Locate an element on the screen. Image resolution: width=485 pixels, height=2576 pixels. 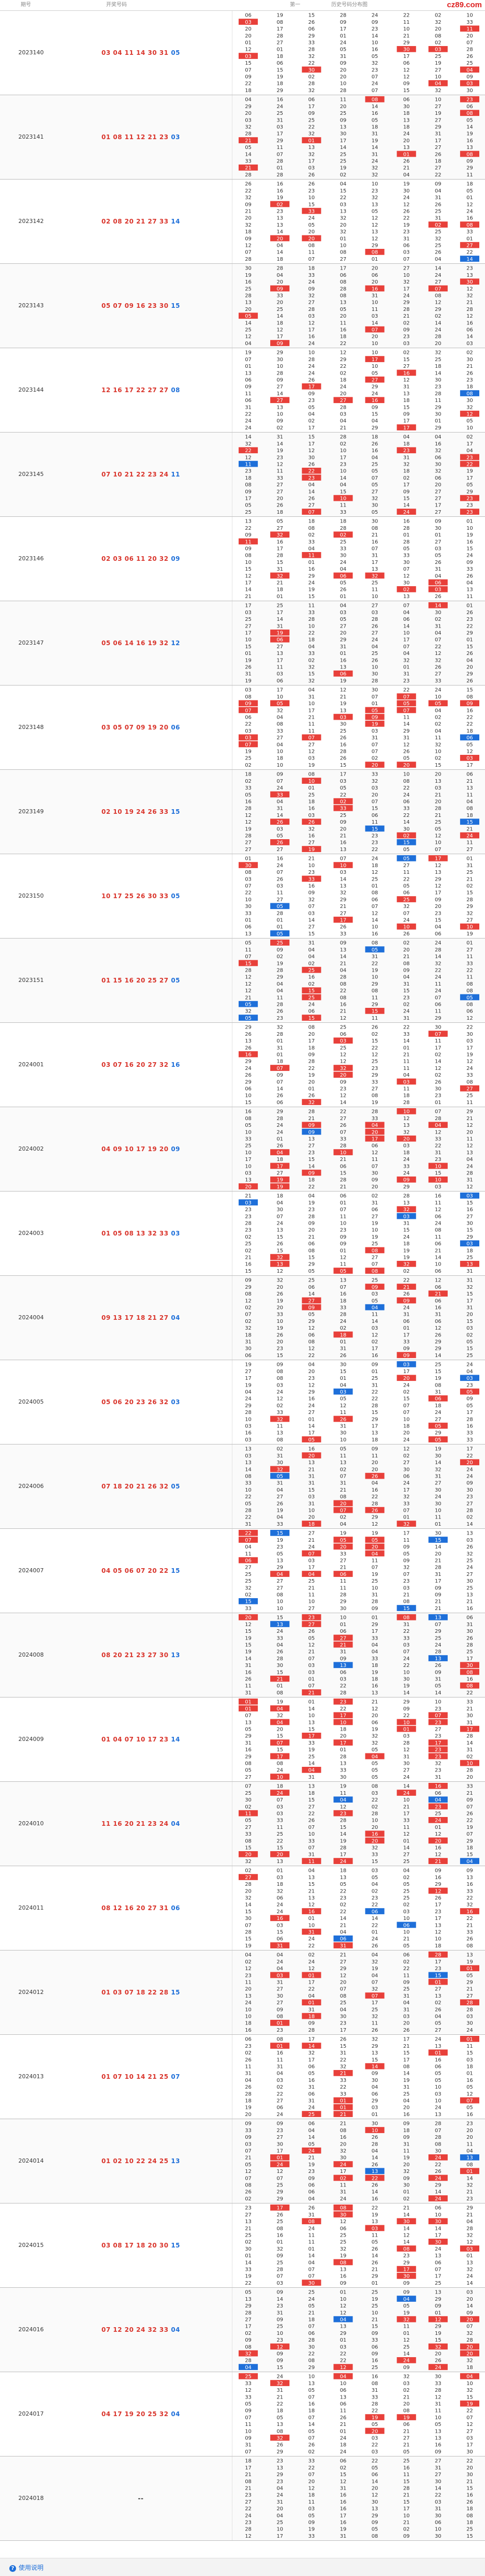
grid-number: 33 is located at coordinates (406, 1638).